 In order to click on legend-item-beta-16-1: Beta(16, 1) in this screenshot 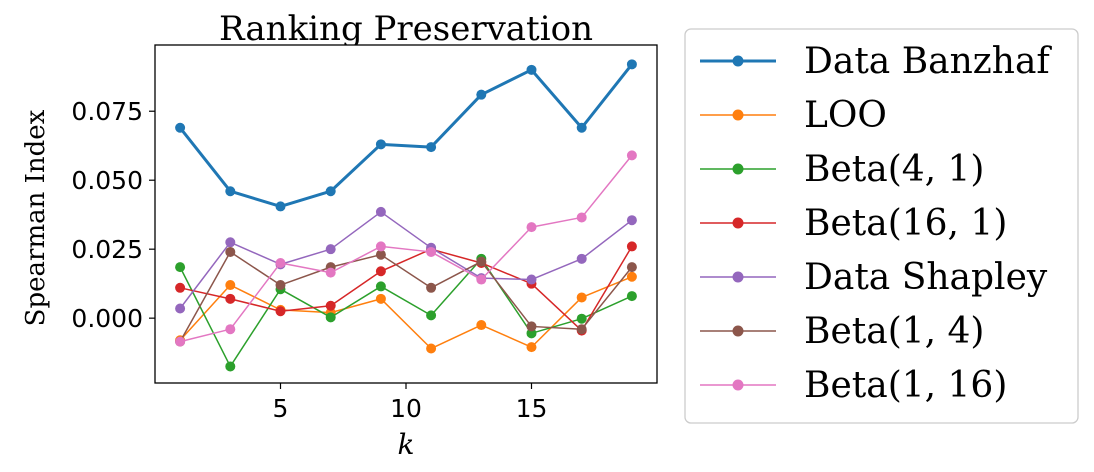, I will do `click(853, 223)`.